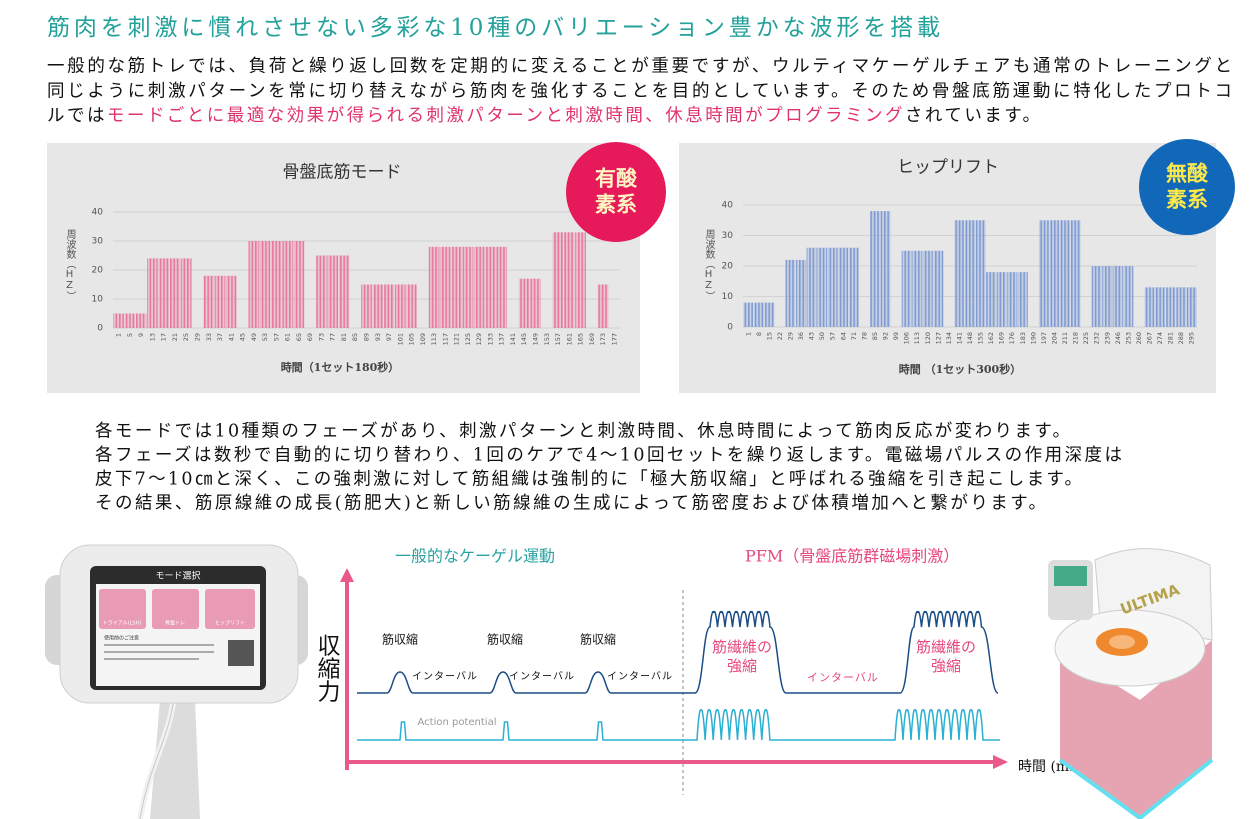  What do you see at coordinates (1000, 762) in the screenshot?
I see `axis-arrow` at bounding box center [1000, 762].